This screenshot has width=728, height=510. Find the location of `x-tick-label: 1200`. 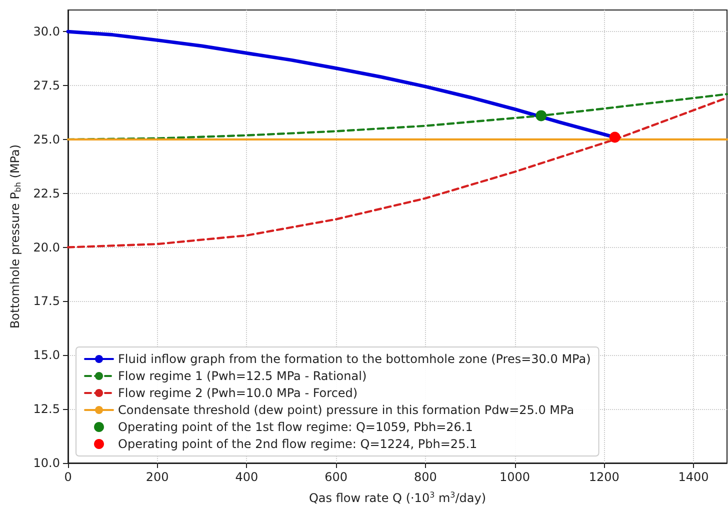

x-tick-label: 1200 is located at coordinates (604, 477).